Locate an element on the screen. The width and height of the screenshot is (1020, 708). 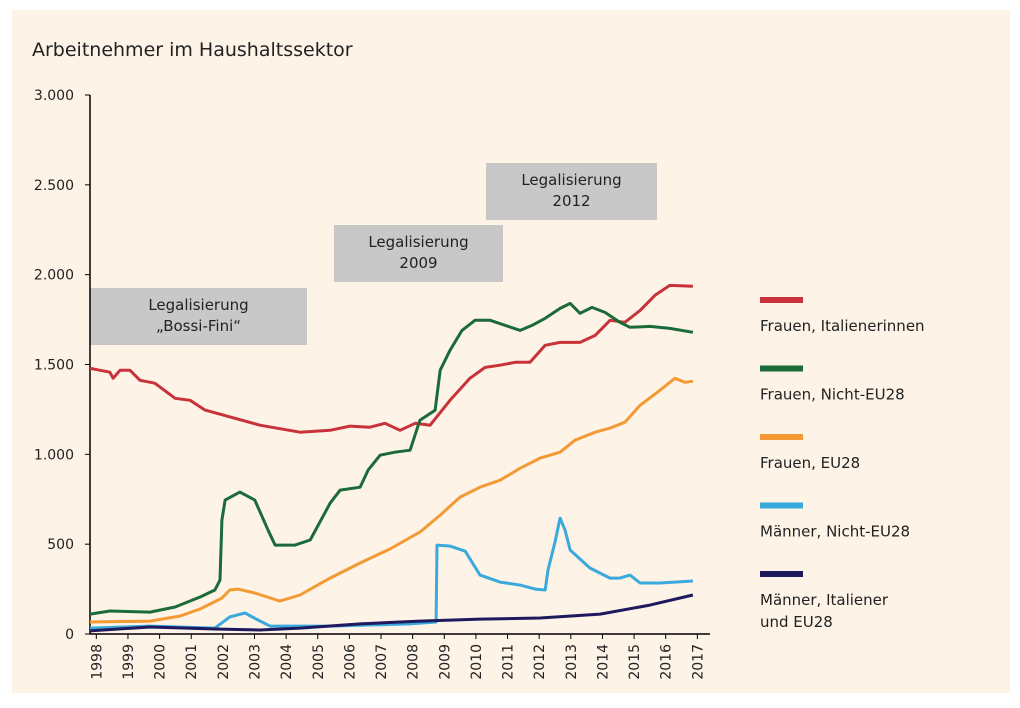
x-tick-label: 2004 is located at coordinates (287, 662).